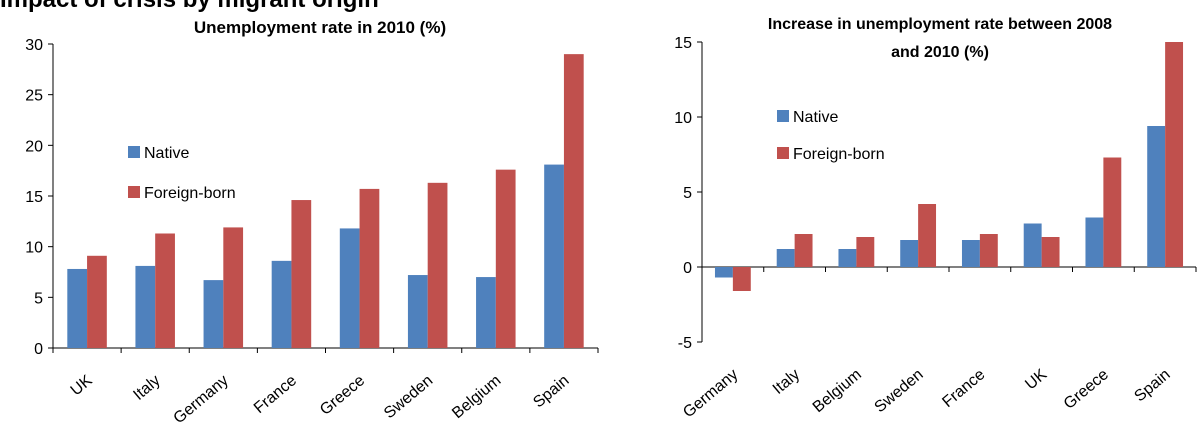 The height and width of the screenshot is (433, 1202). I want to click on y-tick-label: 20, so click(34, 146).